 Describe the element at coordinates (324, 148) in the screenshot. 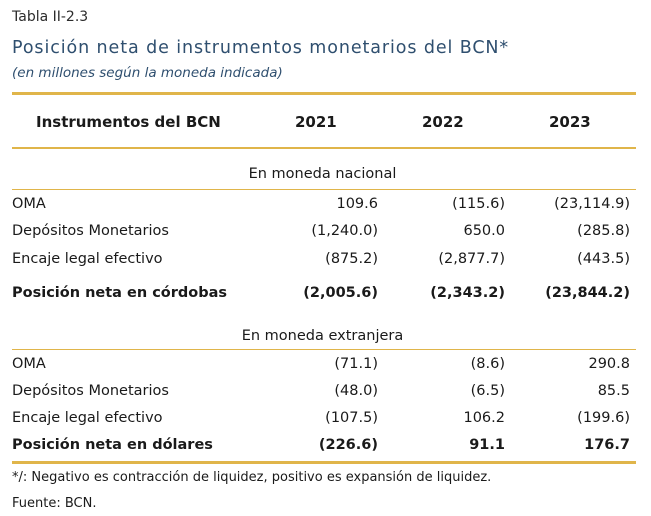

I see `header-rule` at that location.